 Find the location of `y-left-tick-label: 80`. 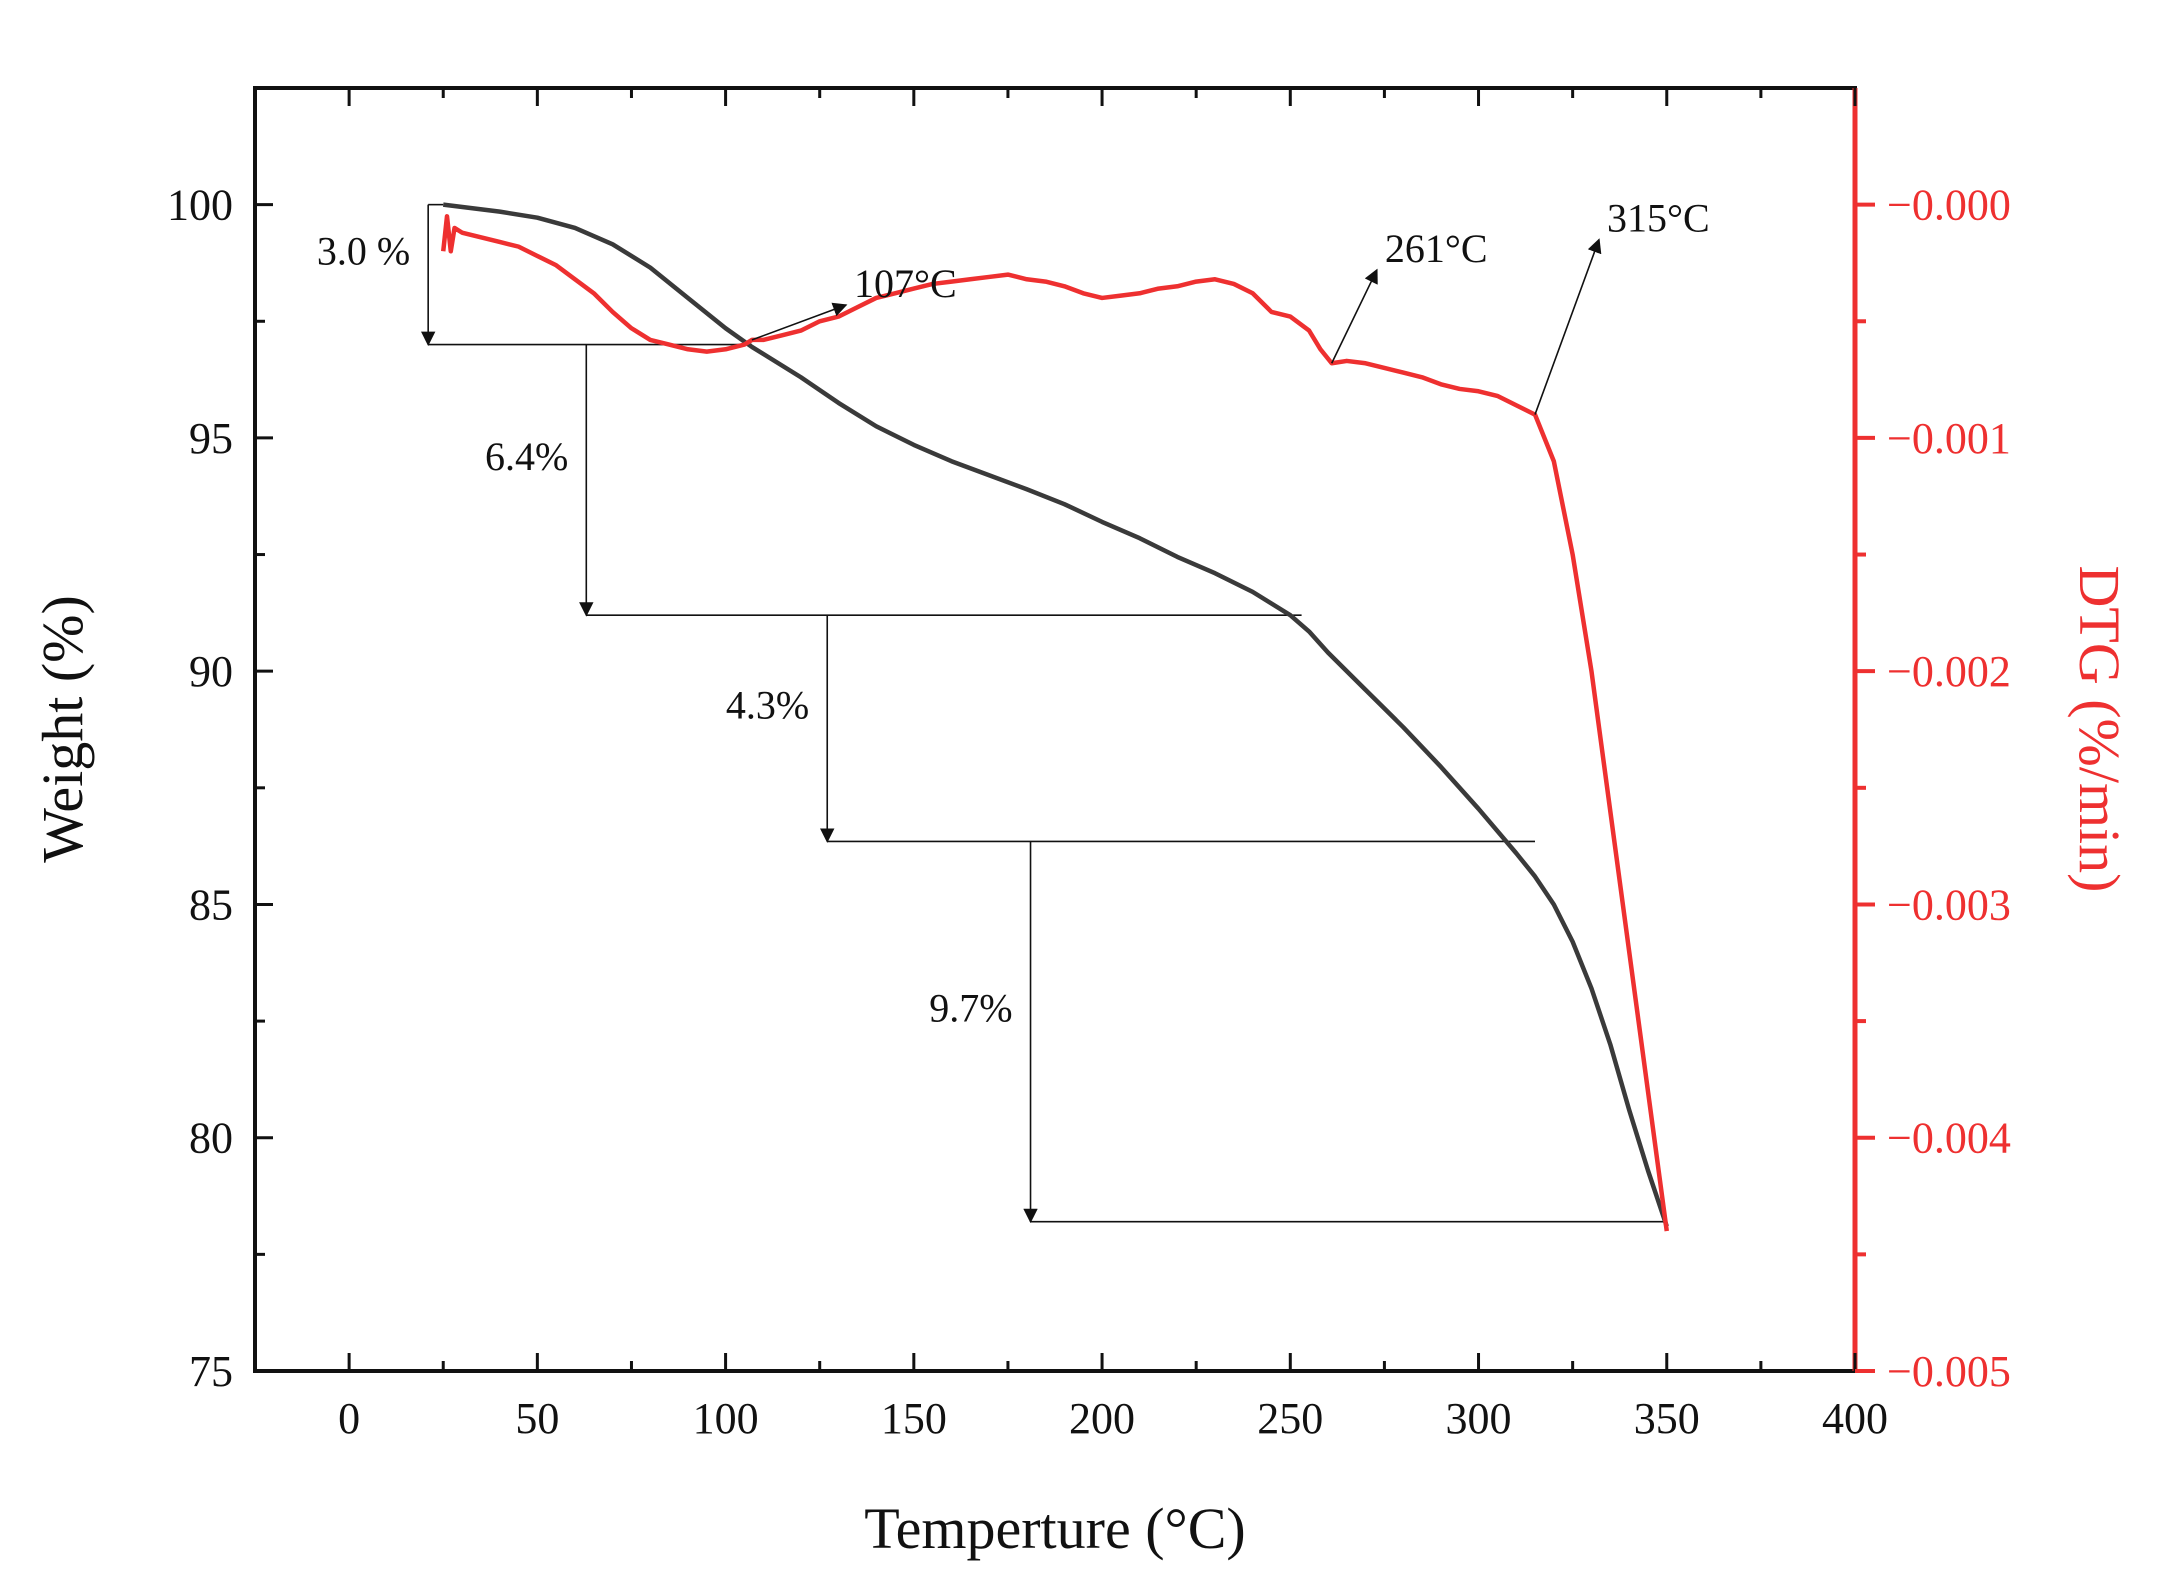

y-left-tick-label: 80 is located at coordinates (211, 1138).